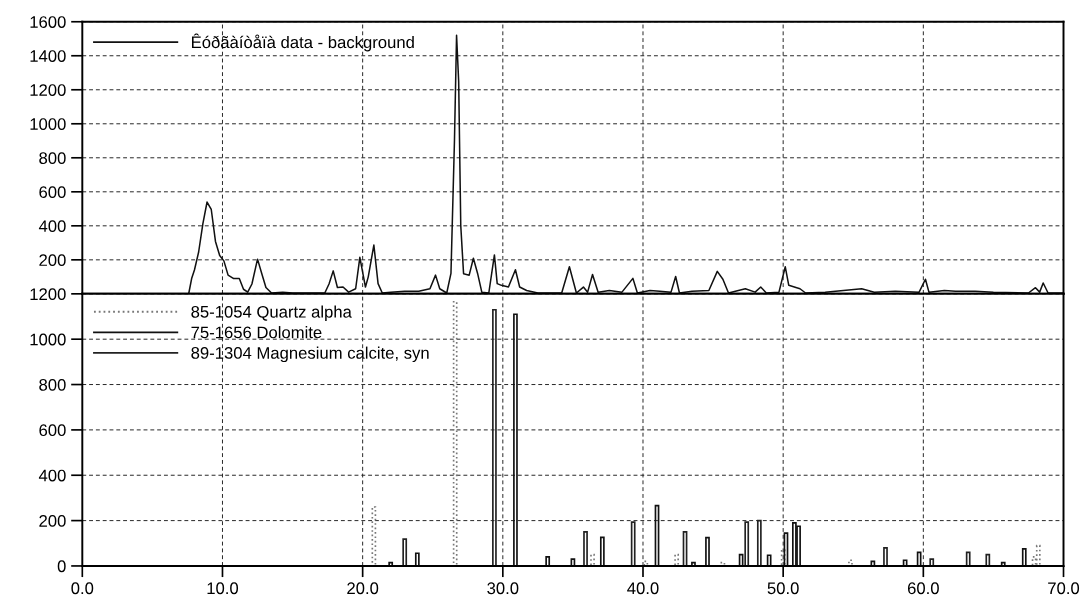 The width and height of the screenshot is (1083, 604). What do you see at coordinates (223, 588) in the screenshot?
I see `x-tick-label: 10.0` at bounding box center [223, 588].